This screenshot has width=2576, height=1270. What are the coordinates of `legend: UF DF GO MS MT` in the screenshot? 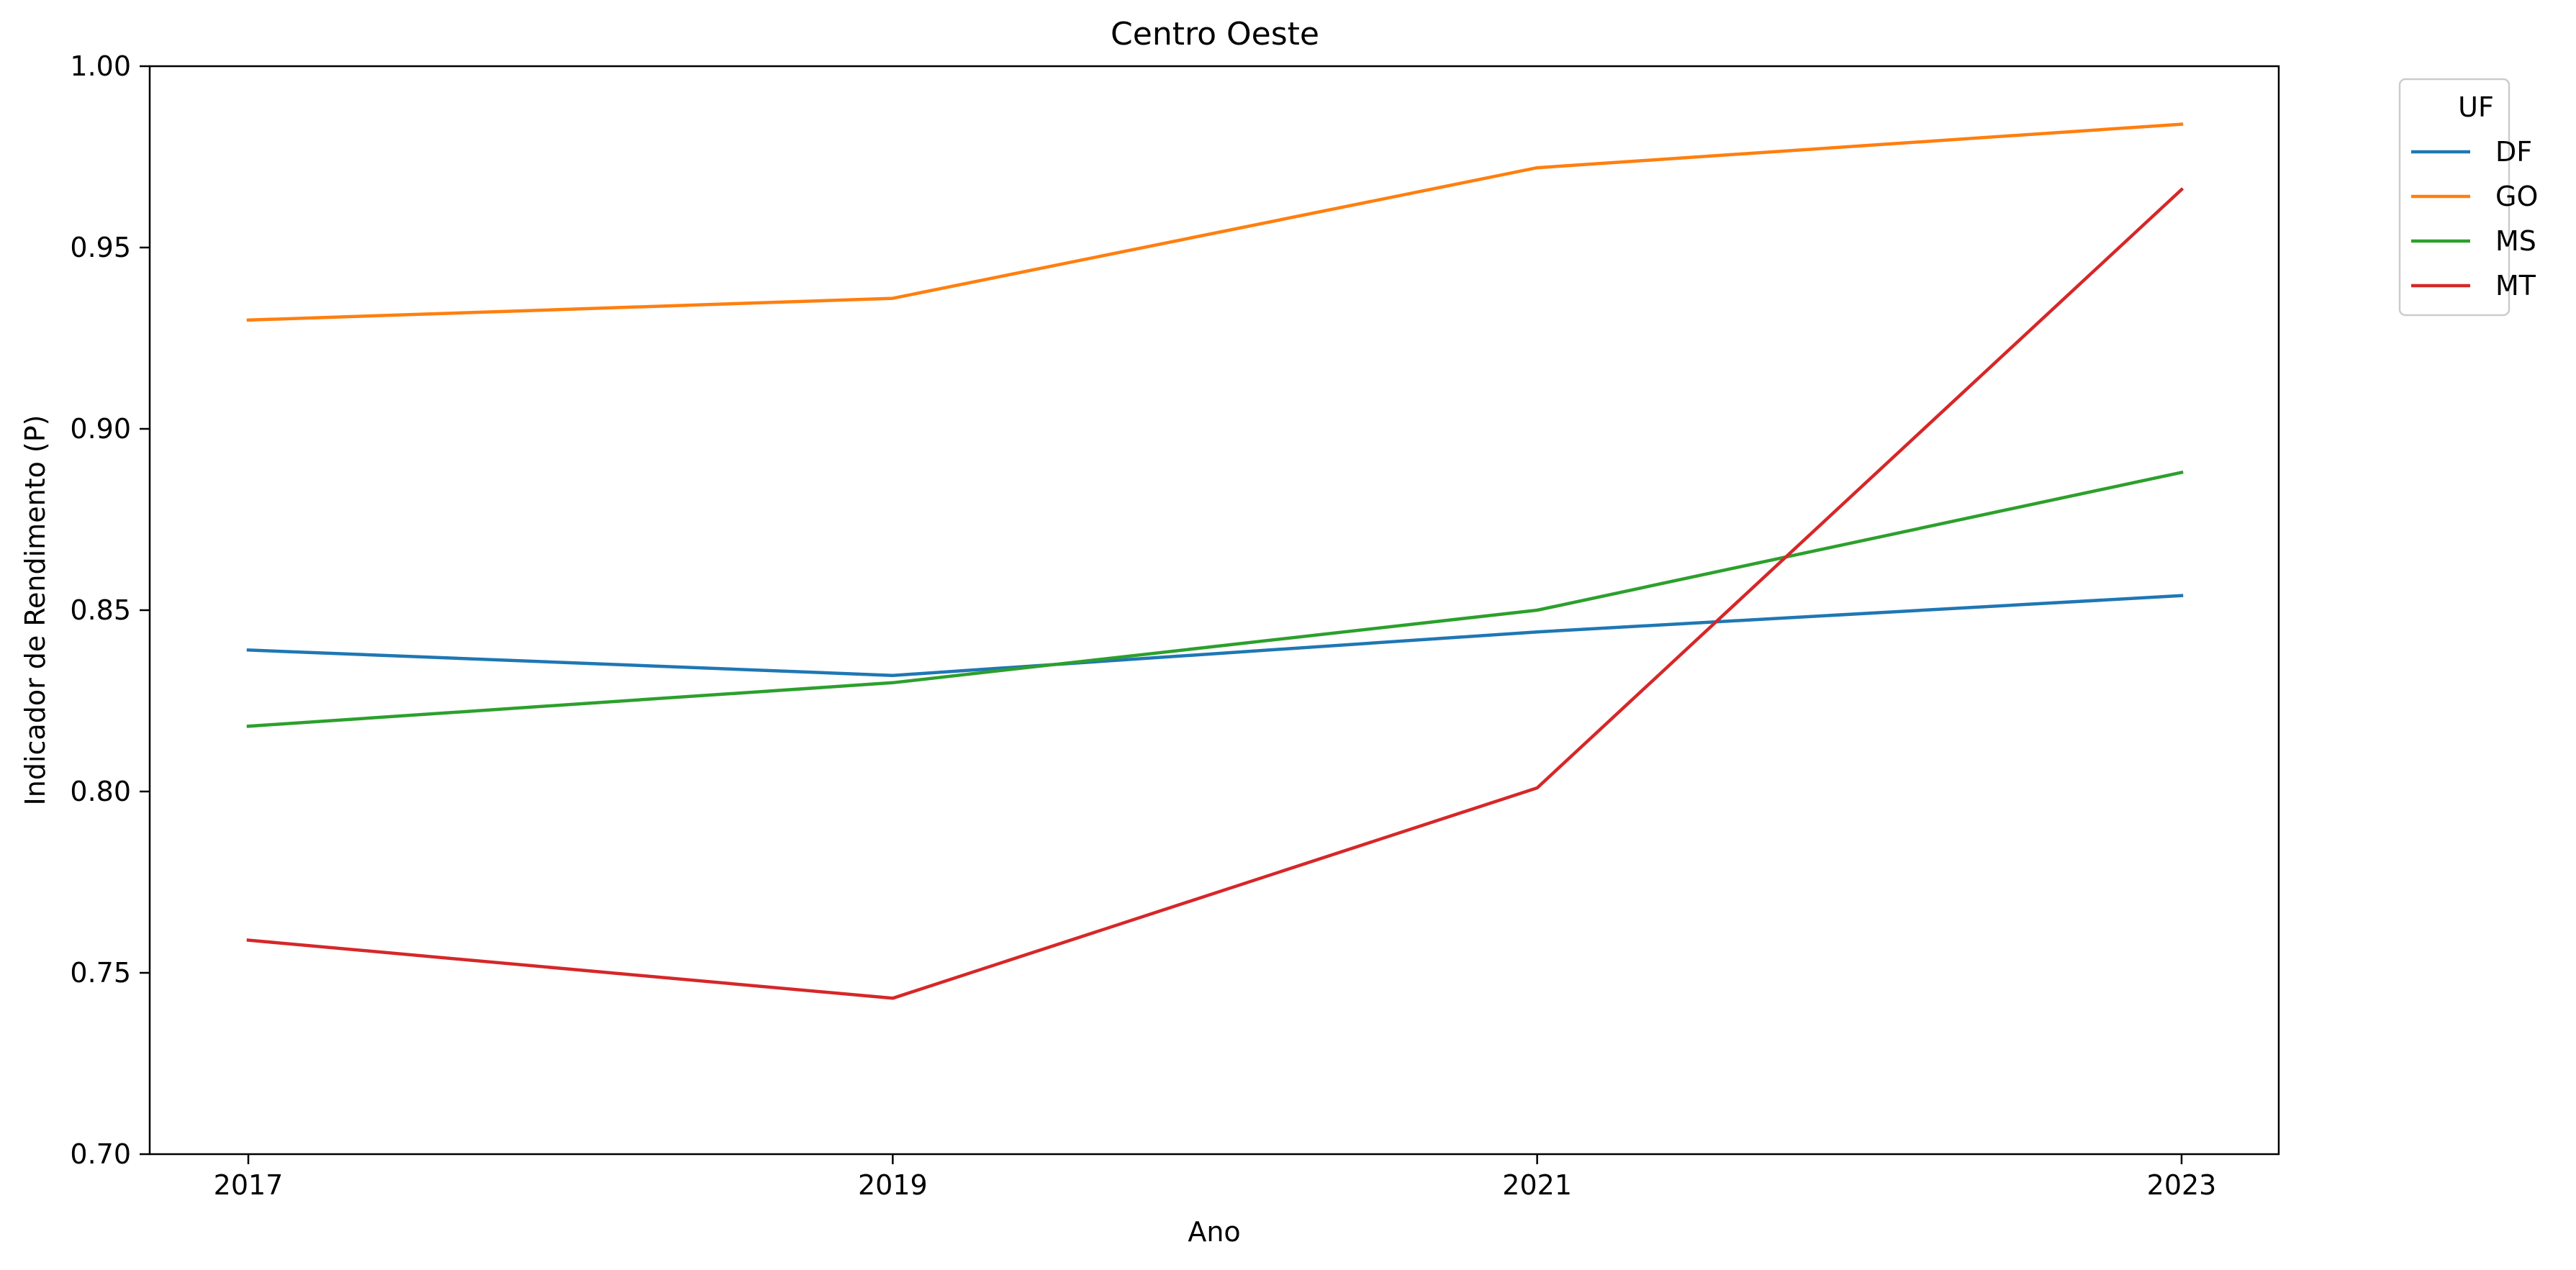 It's located at (2468, 198).